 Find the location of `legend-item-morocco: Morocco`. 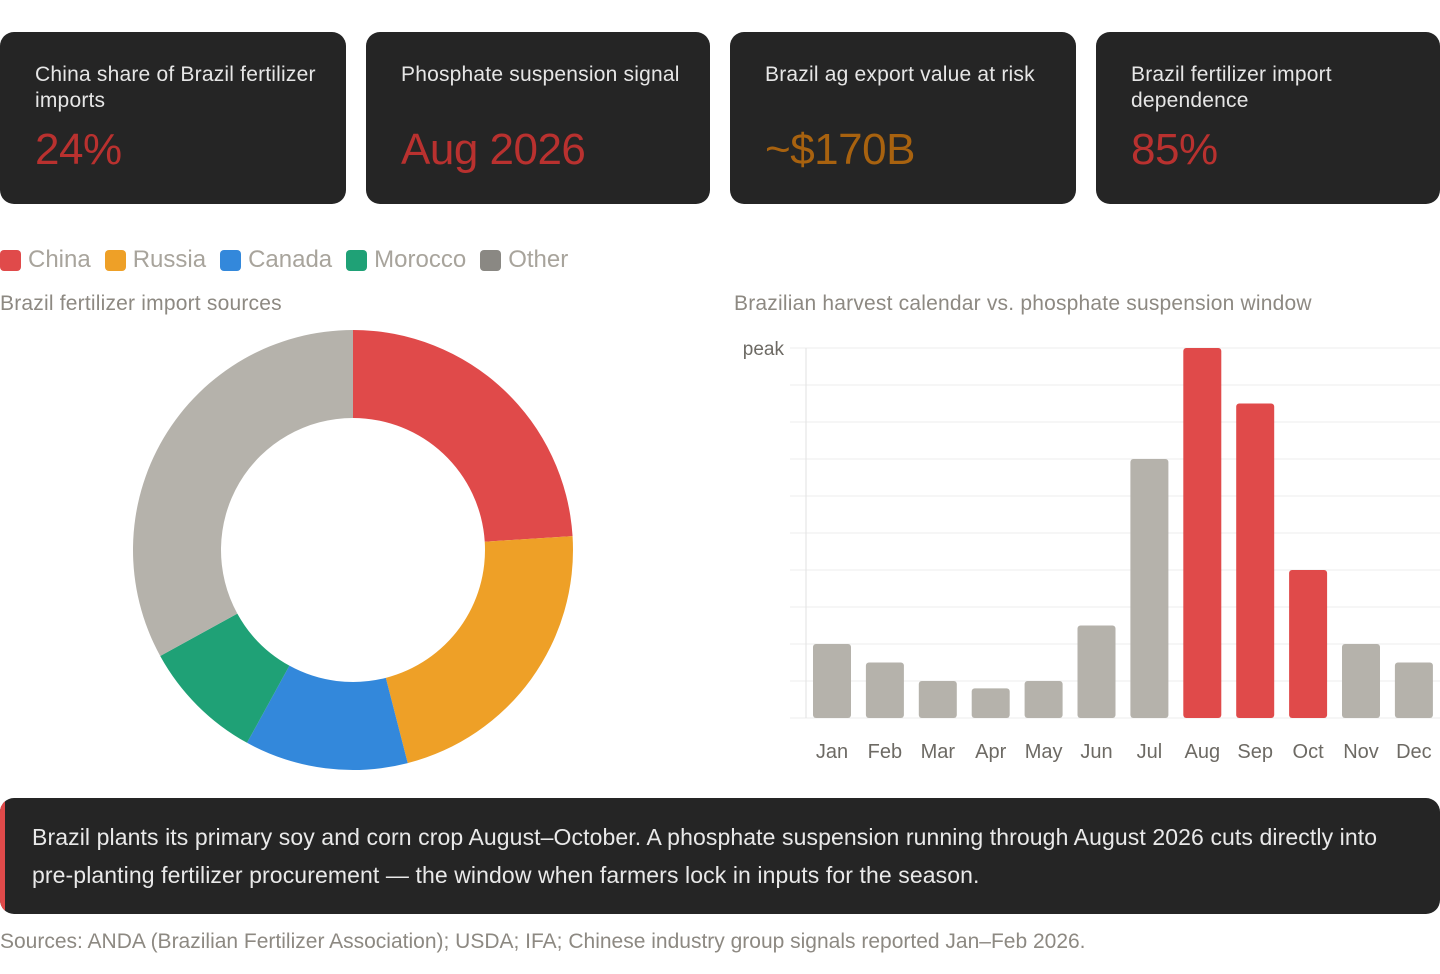

legend-item-morocco: Morocco is located at coordinates (406, 260).